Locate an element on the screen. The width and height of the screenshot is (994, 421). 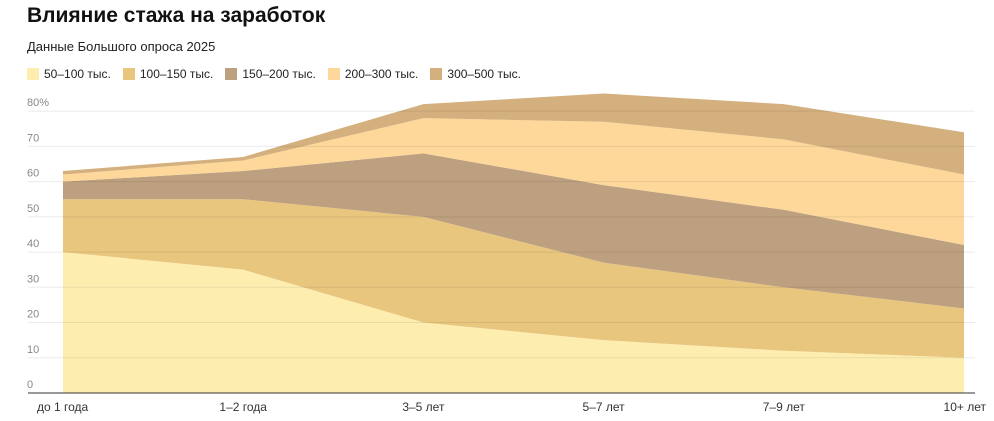
y-tick-label: 40 is located at coordinates (33, 244).